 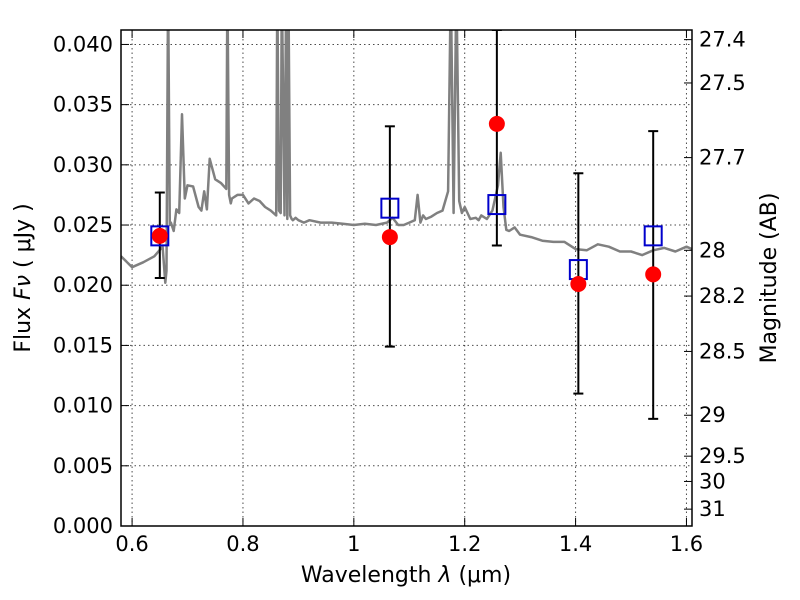 I want to click on x-axis-title: Wavelength λ (μm), so click(x=406, y=575).